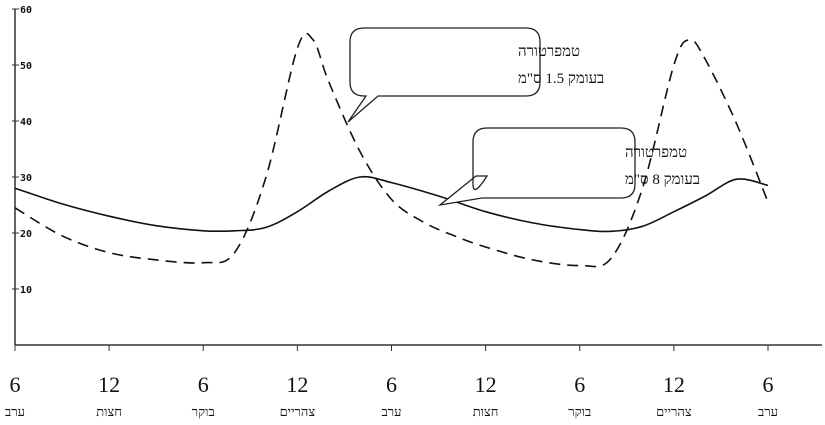 Image resolution: width=825 pixels, height=425 pixels. Describe the element at coordinates (26, 234) in the screenshot. I see `y-tick-label: 20` at that location.